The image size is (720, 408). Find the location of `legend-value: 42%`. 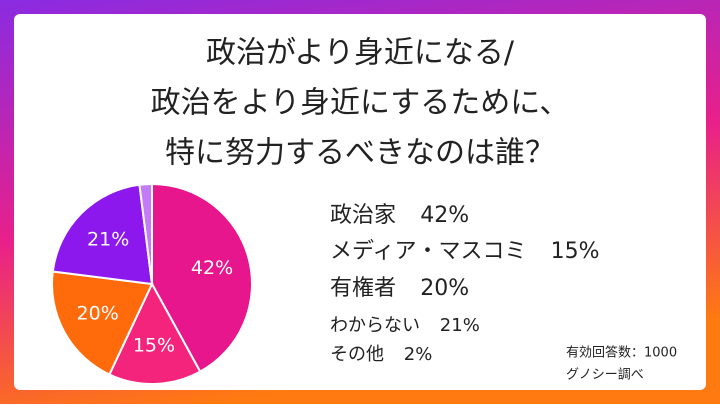

legend-value: 42% is located at coordinates (444, 215).